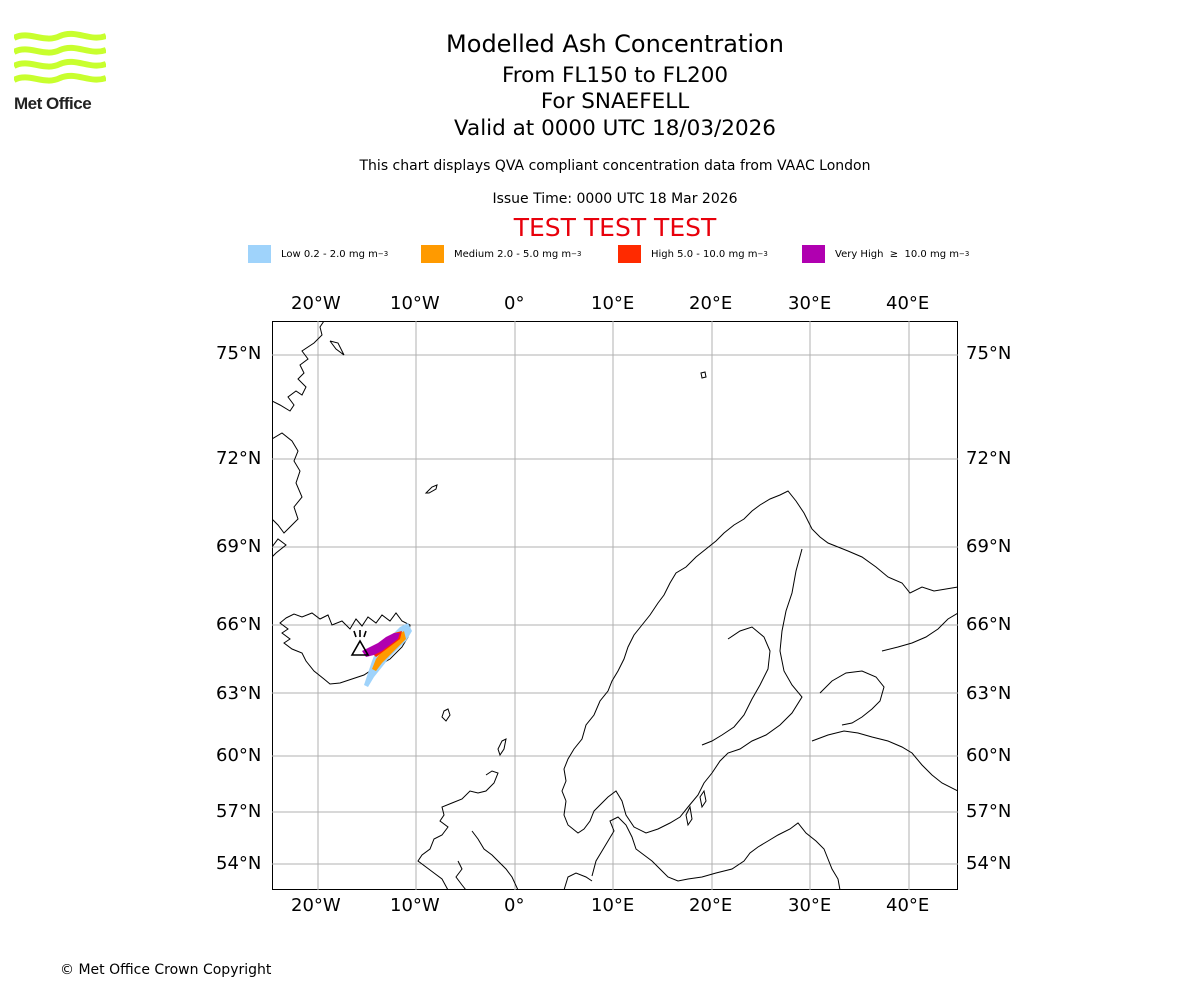  I want to click on denmark-germany-coast, so click(702, 853).